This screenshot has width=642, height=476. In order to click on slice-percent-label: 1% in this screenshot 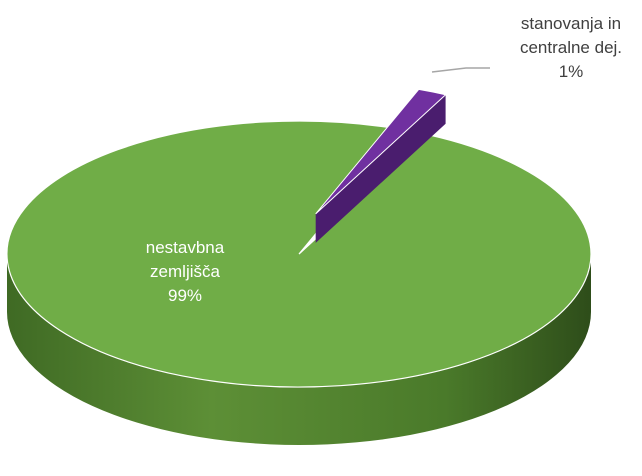, I will do `click(571, 71)`.